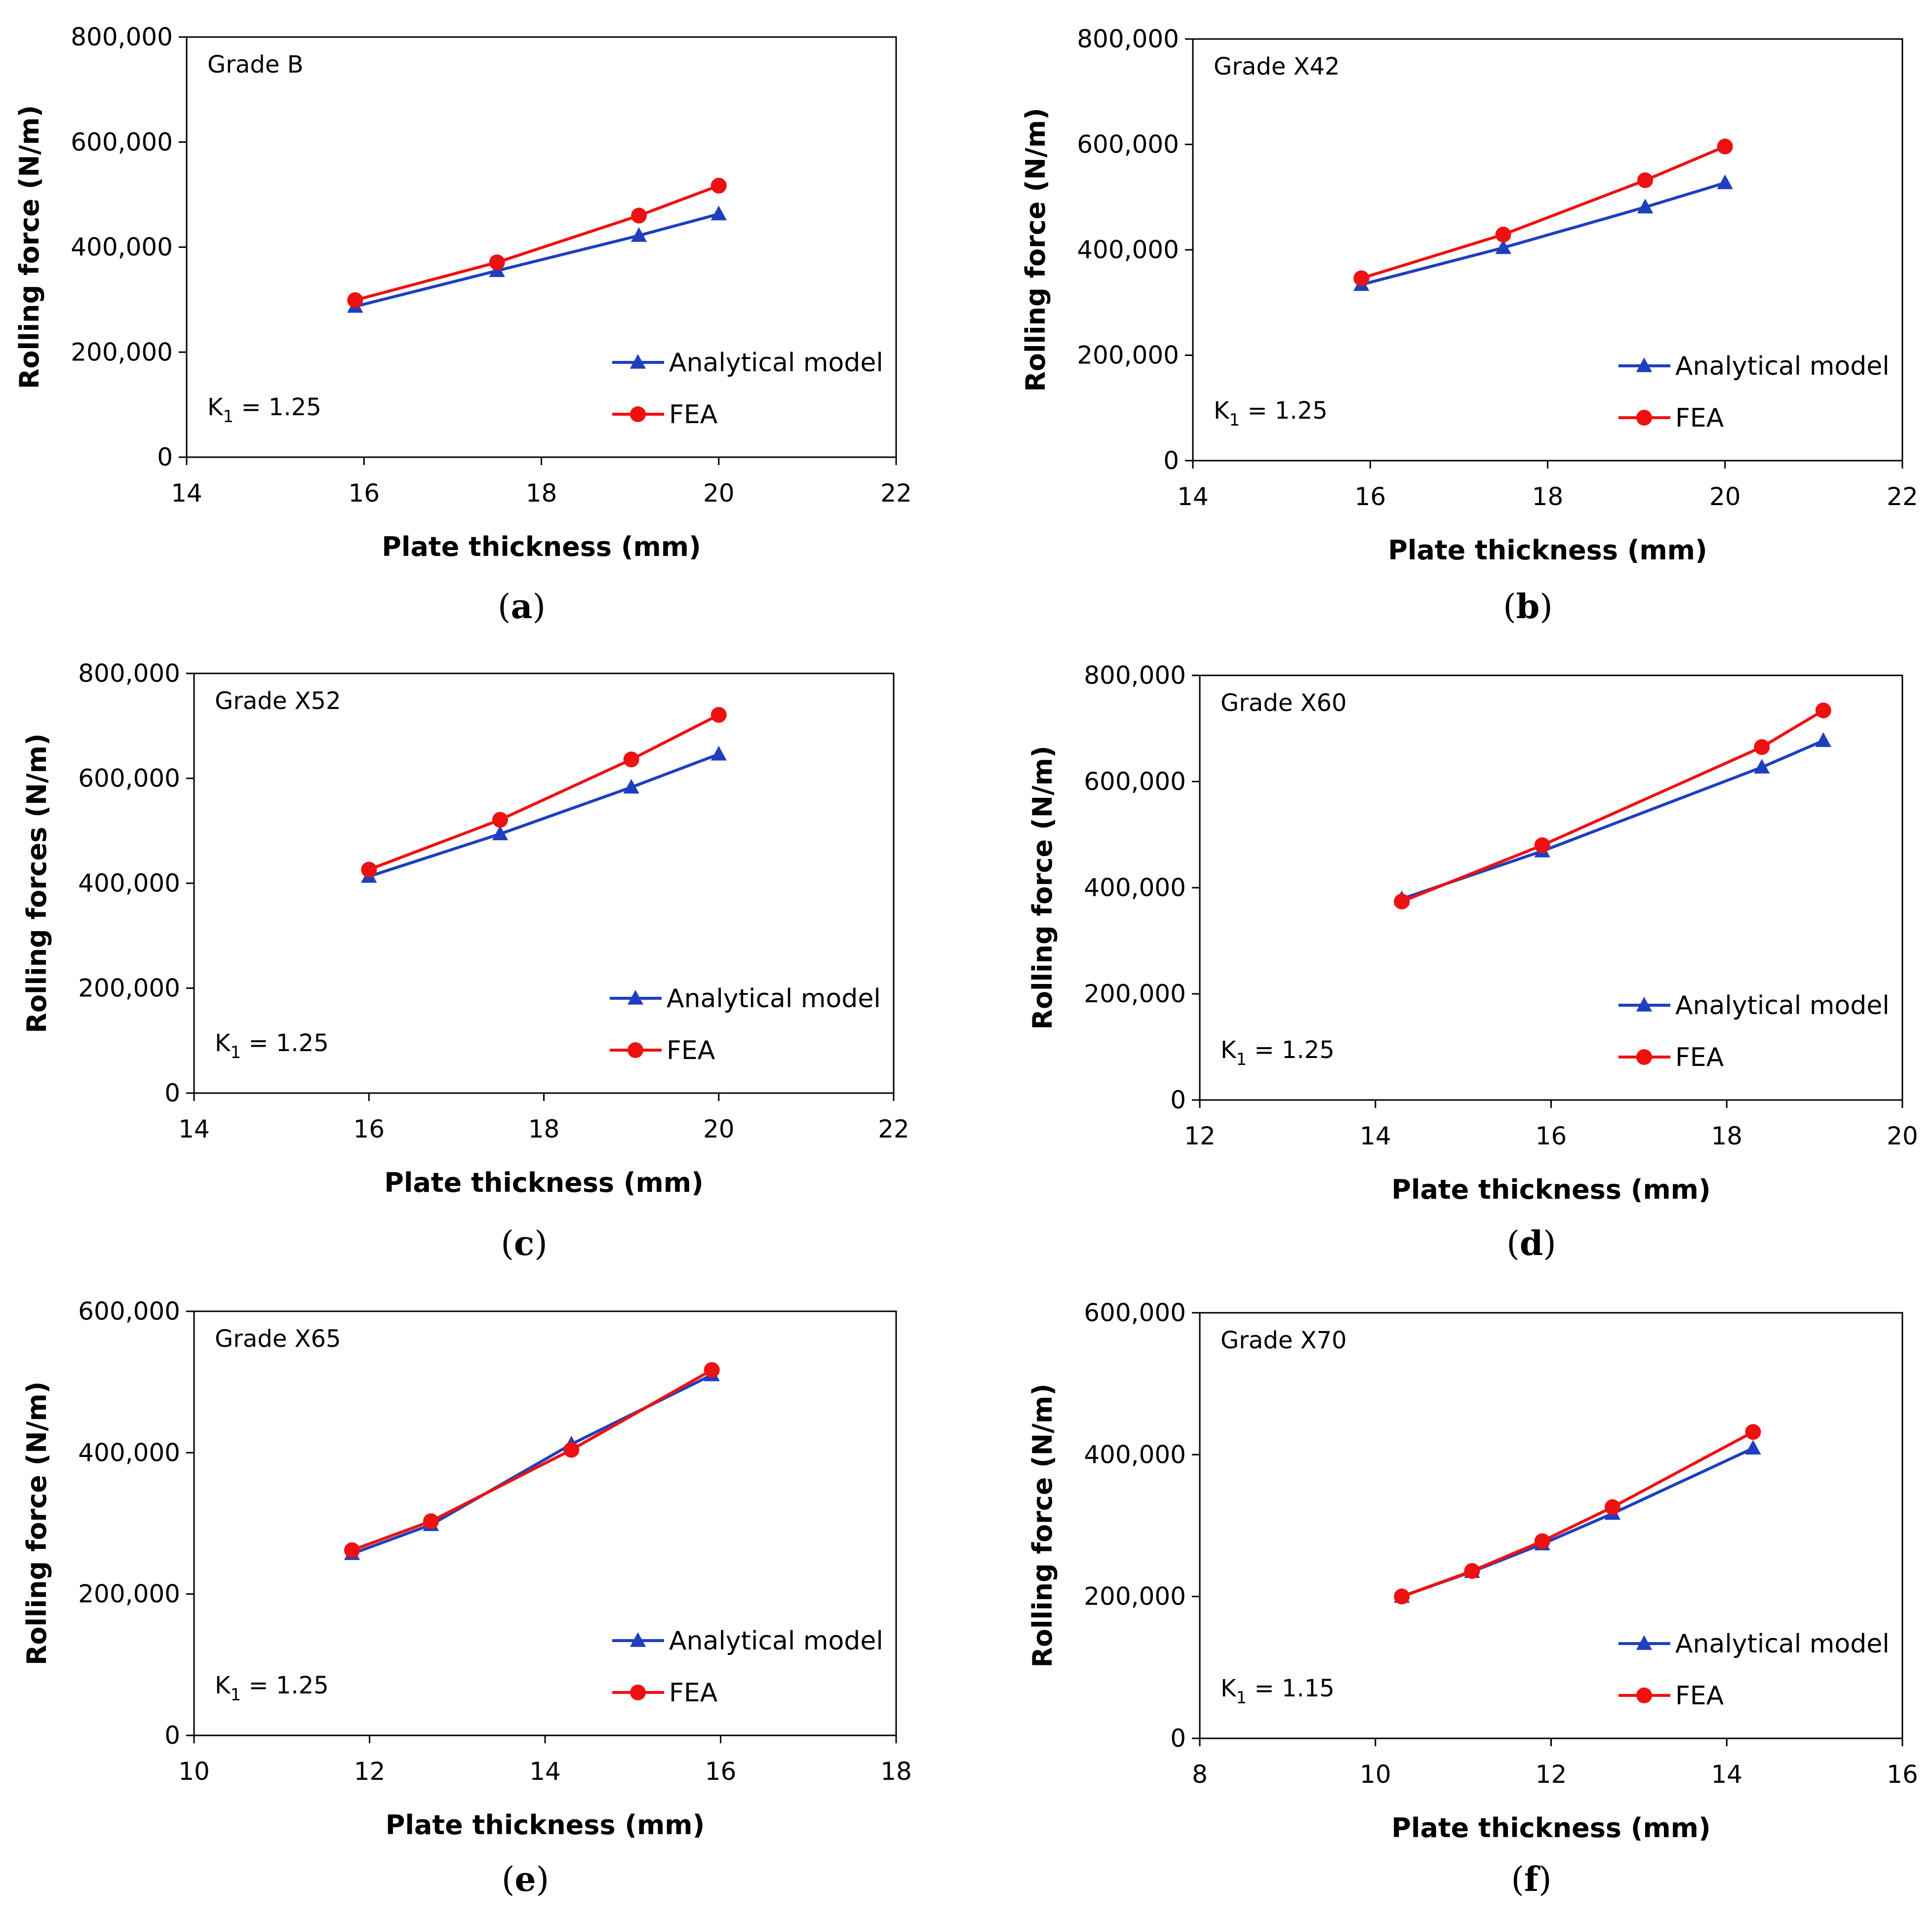  I want to click on caption-letter: c, so click(524, 1244).